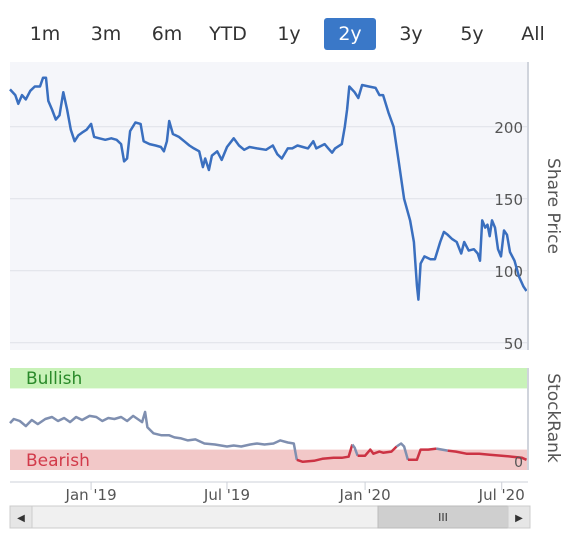  Describe the element at coordinates (508, 128) in the screenshot. I see `price-tick-label: 200` at that location.